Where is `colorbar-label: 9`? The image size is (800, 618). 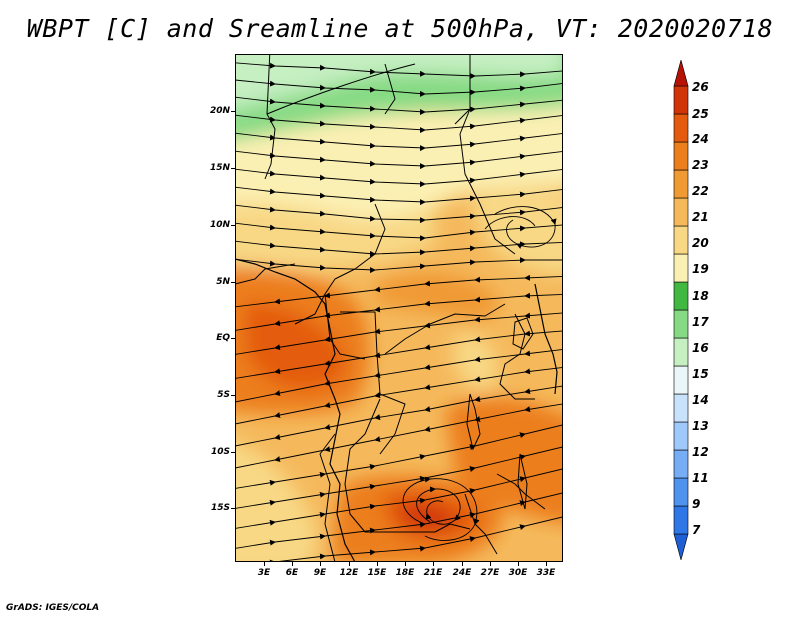
colorbar-label: 9 is located at coordinates (696, 504).